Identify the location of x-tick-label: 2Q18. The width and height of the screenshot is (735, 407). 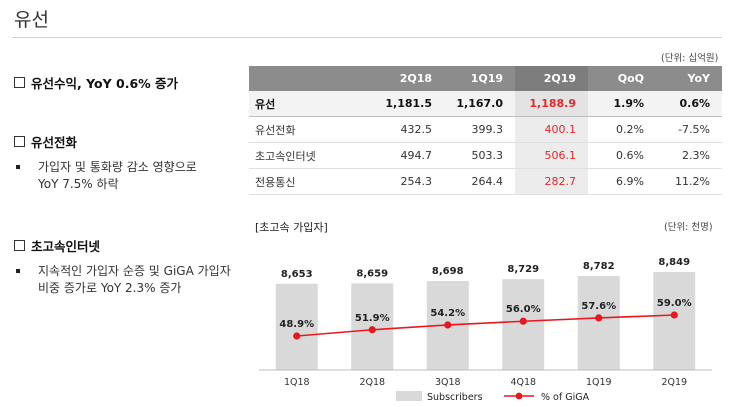
(372, 382).